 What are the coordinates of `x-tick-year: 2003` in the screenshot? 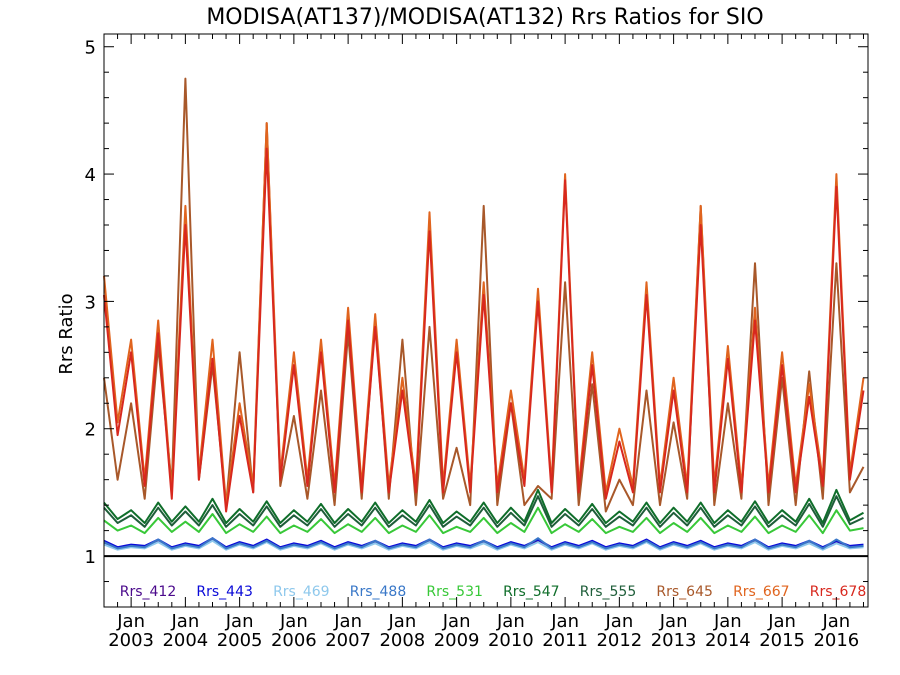 It's located at (131, 640).